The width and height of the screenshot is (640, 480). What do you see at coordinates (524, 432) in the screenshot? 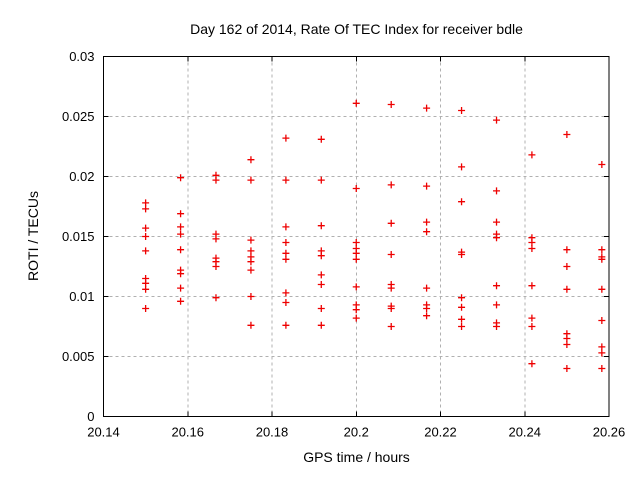
I see `x-tick-label: 20.24` at bounding box center [524, 432].